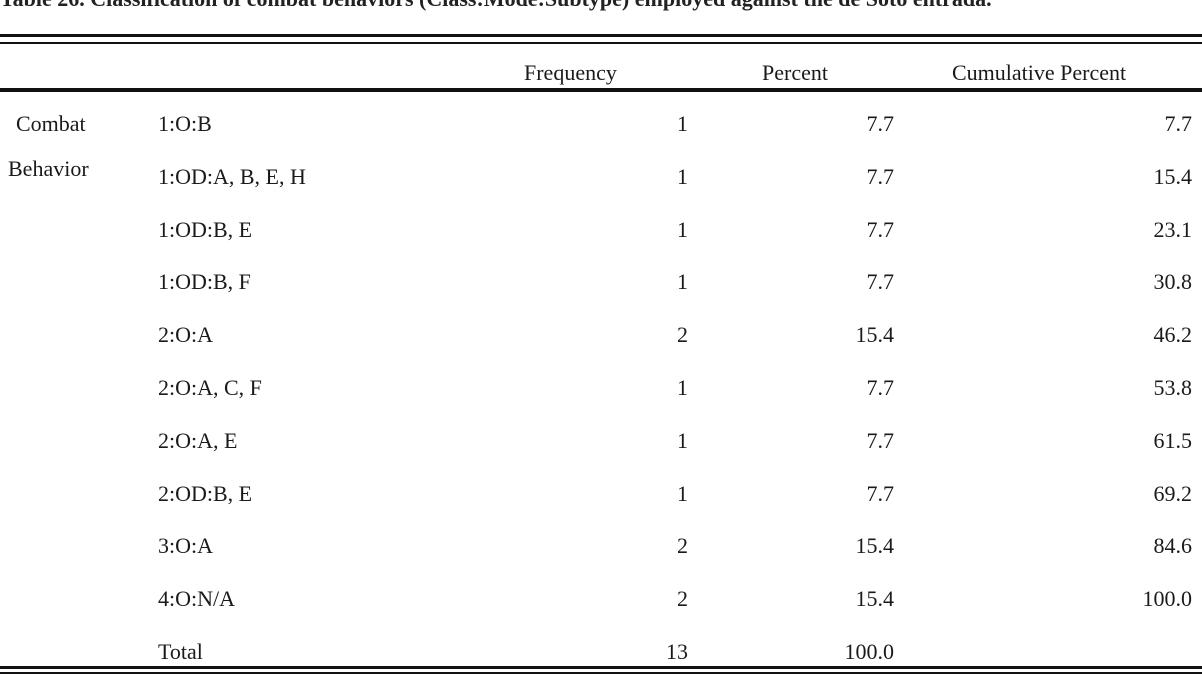 This screenshot has width=1202, height=674. I want to click on header-frequency: Frequency, so click(570, 72).